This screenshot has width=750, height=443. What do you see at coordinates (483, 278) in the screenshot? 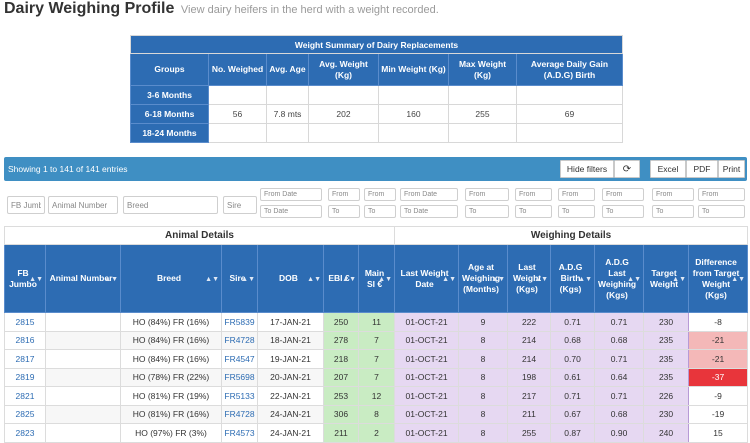
I see `col-age-at-weighing: Age at Weighing (Months) ▲▼` at bounding box center [483, 278].